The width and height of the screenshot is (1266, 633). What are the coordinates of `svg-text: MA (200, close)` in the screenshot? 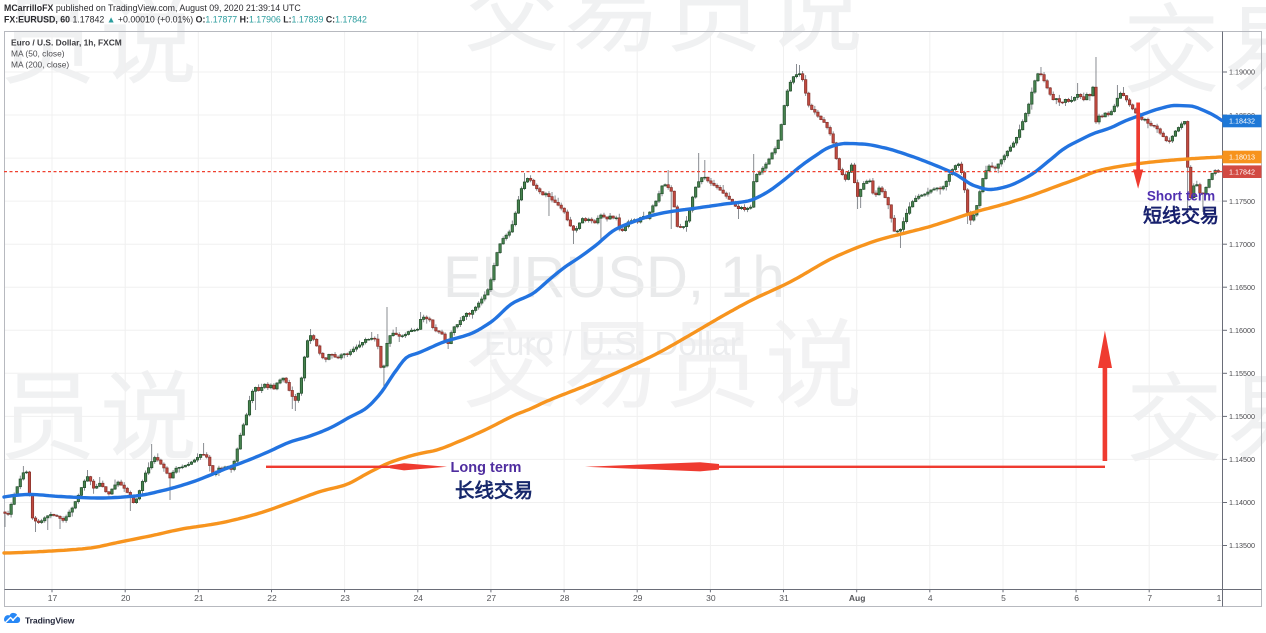 It's located at (40, 65).